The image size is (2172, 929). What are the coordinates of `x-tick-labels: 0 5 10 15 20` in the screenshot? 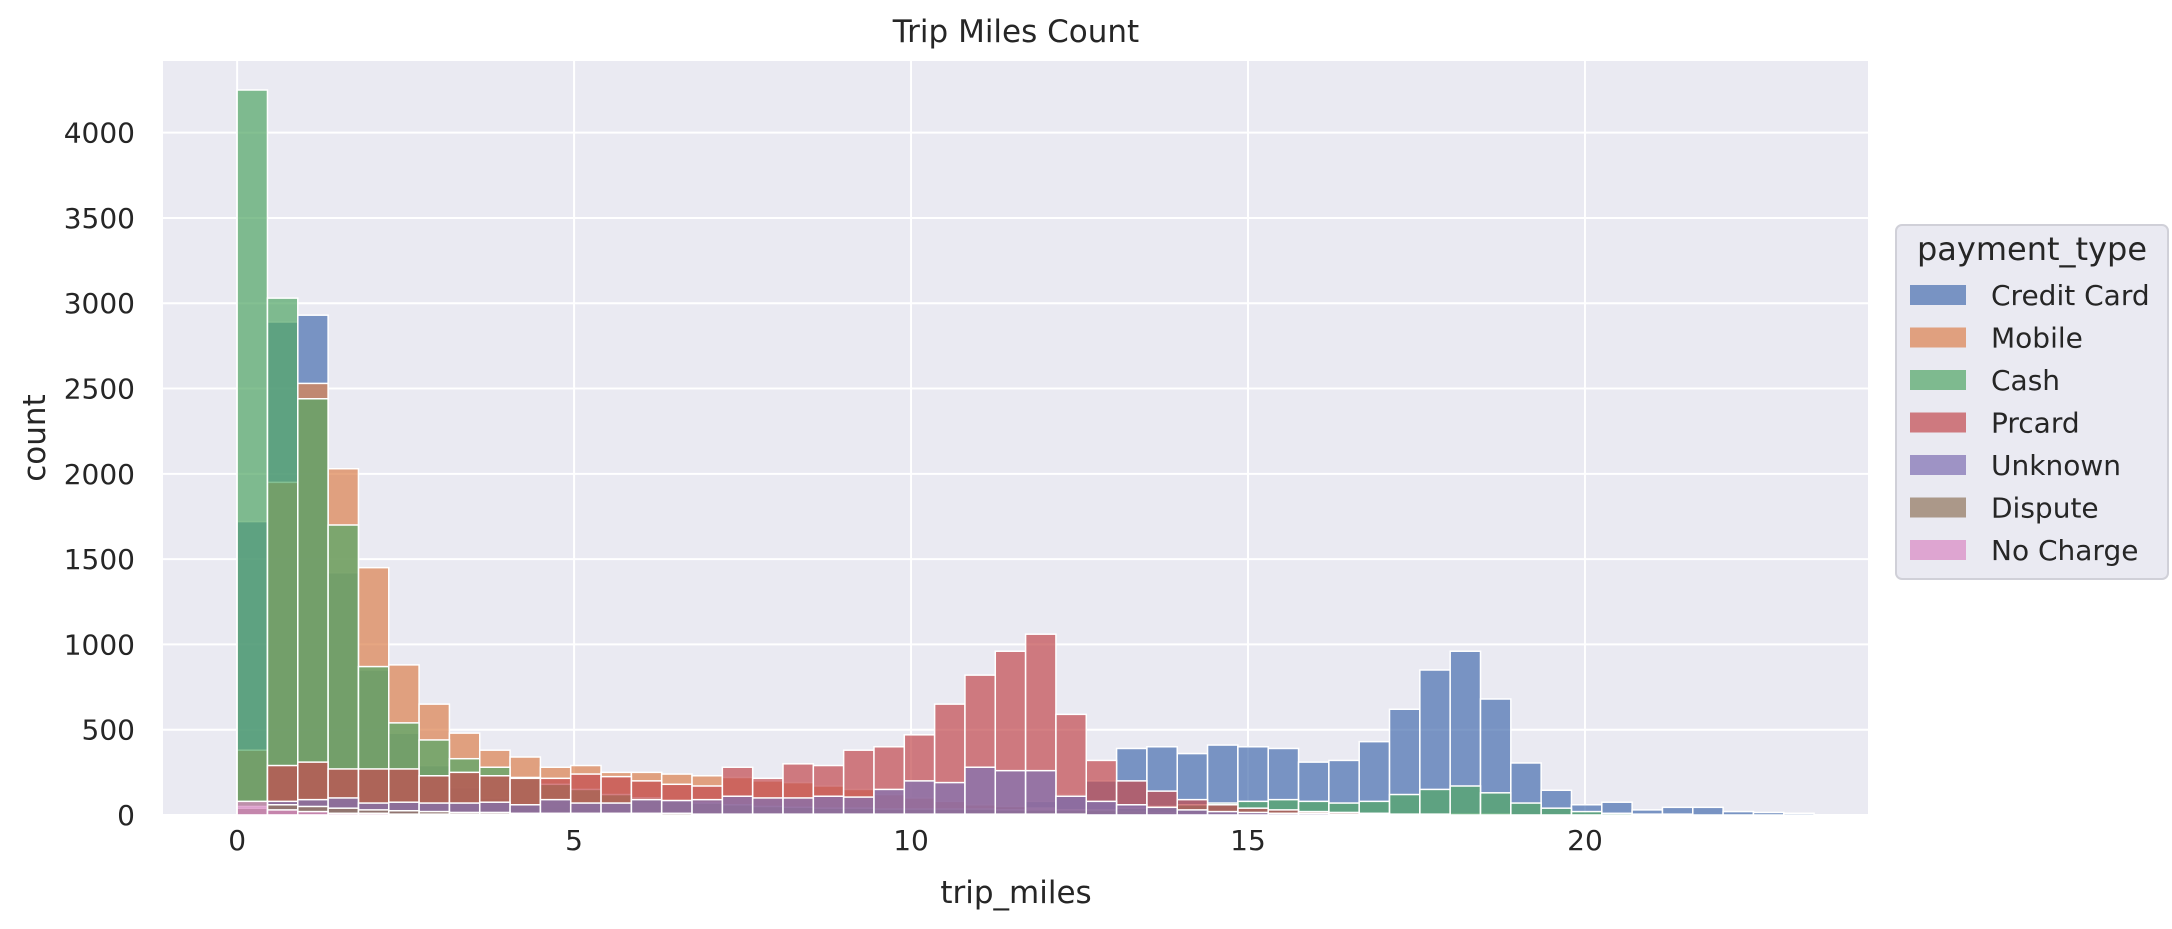 It's located at (915, 840).